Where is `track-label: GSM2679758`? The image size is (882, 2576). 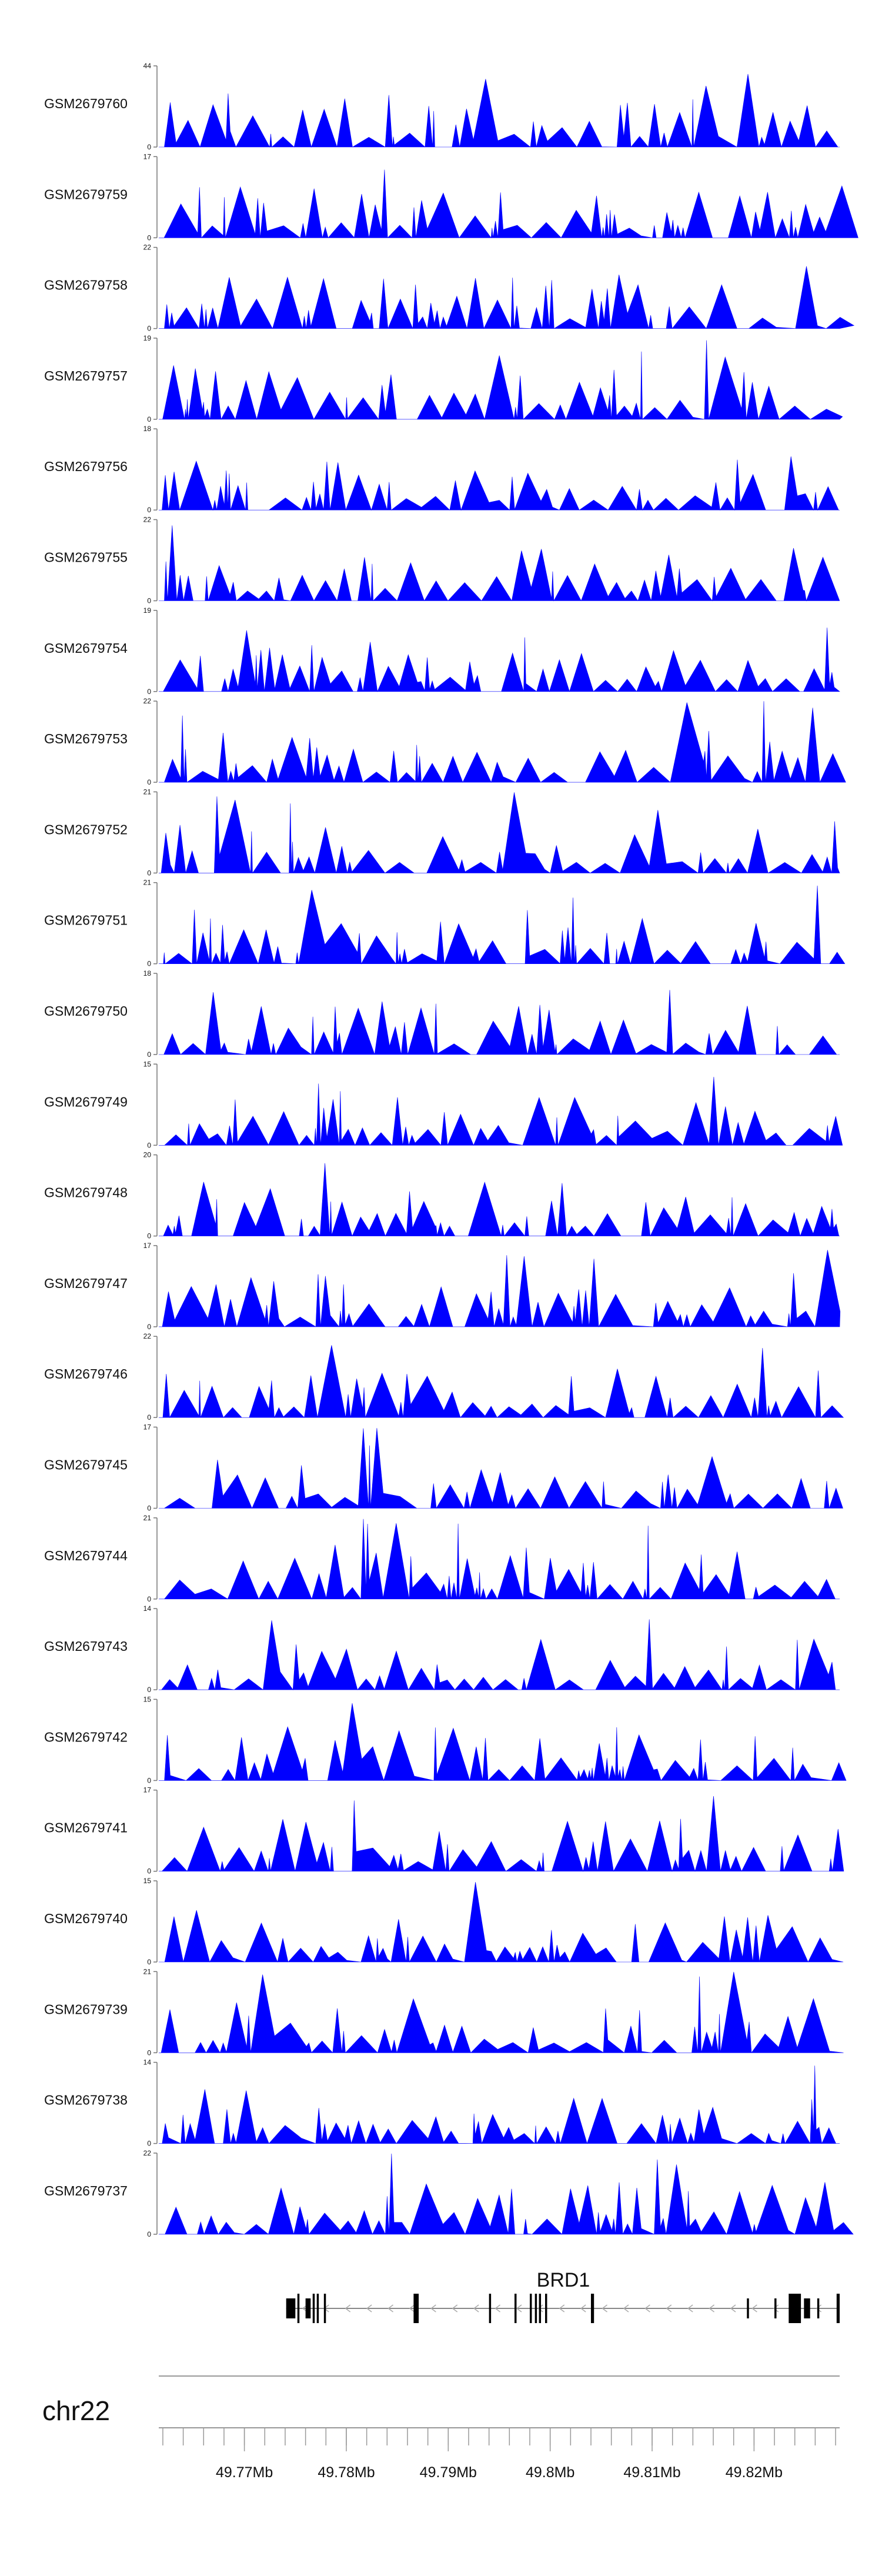 track-label: GSM2679758 is located at coordinates (86, 285).